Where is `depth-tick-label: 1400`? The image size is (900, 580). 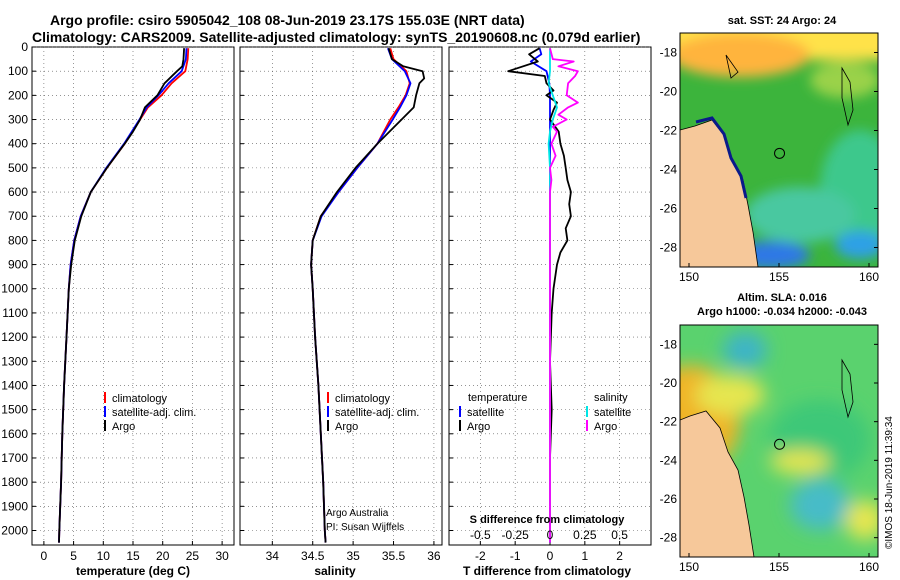 depth-tick-label: 1400 is located at coordinates (14, 385).